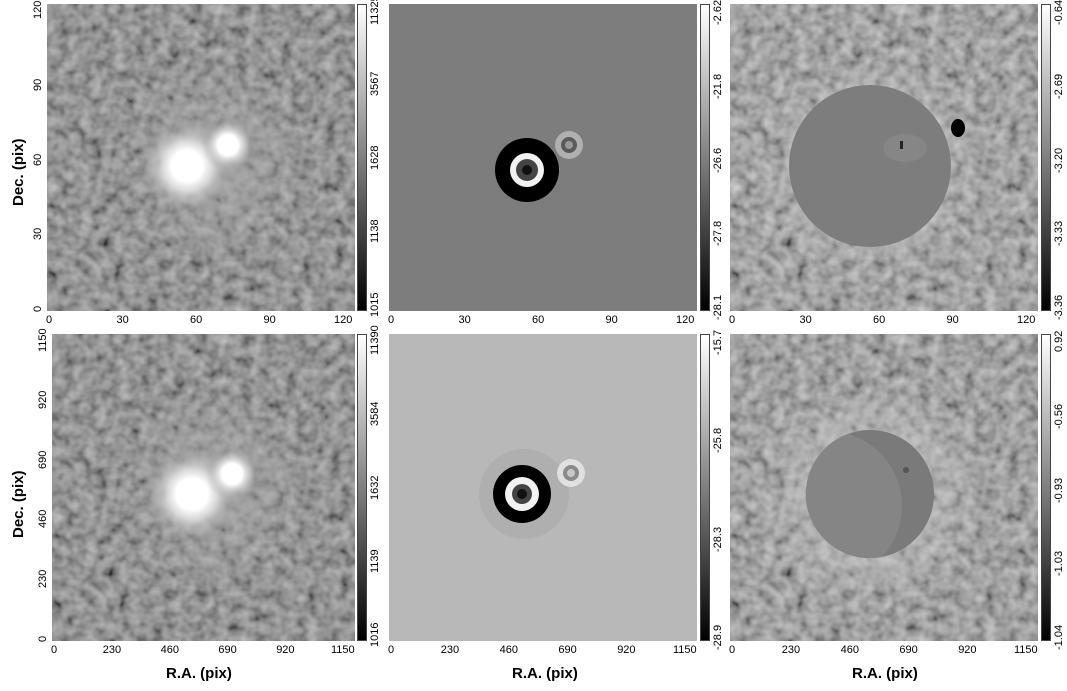 Image resolution: width=1067 pixels, height=691 pixels. Describe the element at coordinates (884, 157) in the screenshot. I see `top-masked-panel` at that location.